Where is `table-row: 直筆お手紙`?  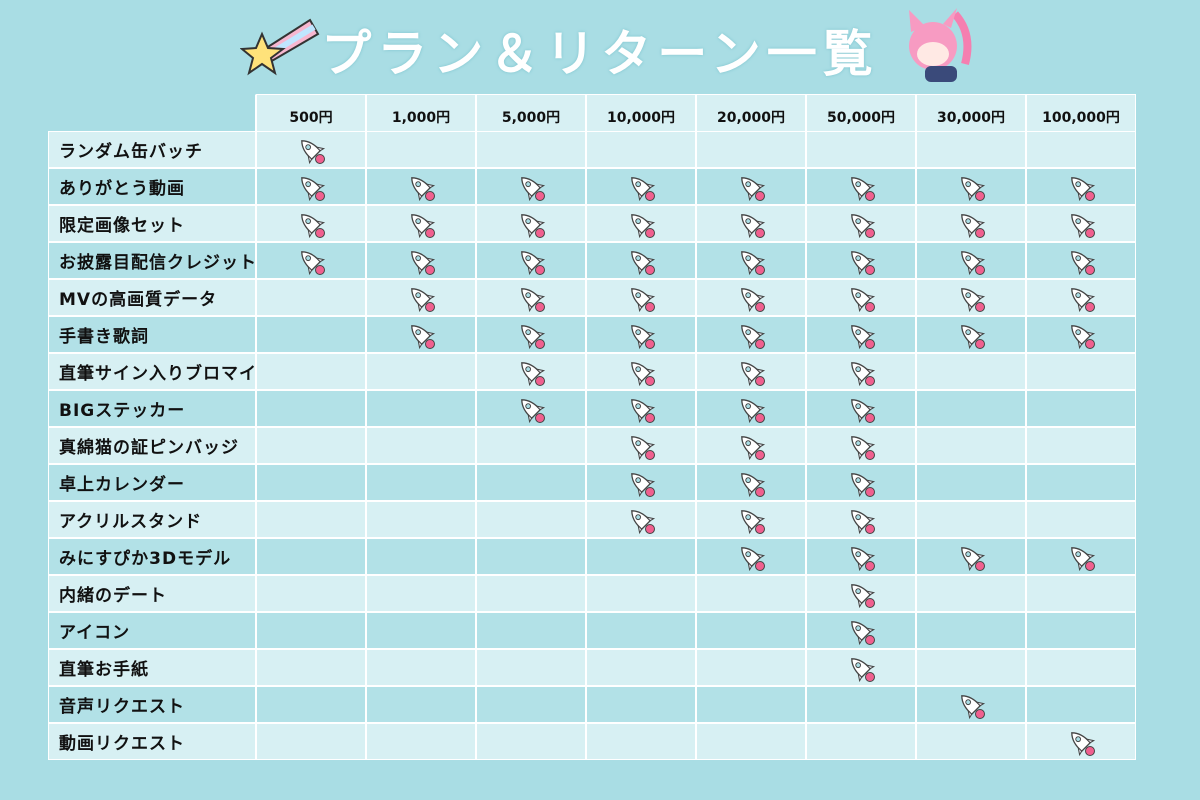
table-row: 直筆お手紙 is located at coordinates (592, 667).